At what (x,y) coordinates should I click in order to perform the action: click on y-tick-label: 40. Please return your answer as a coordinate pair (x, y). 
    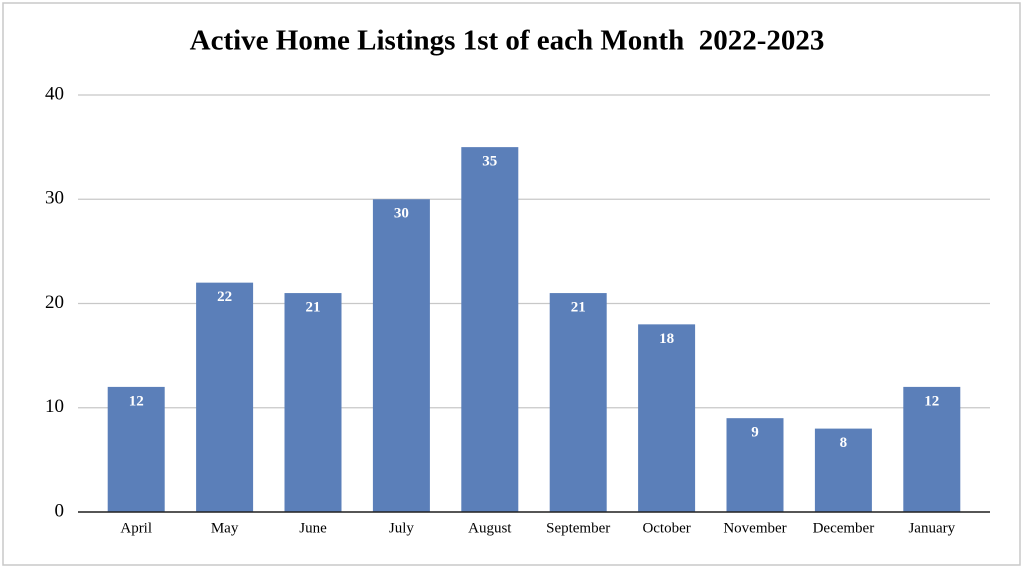
    Looking at the image, I should click on (54, 93).